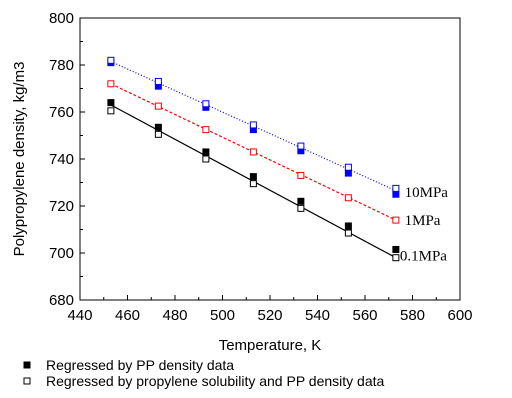 Image resolution: width=512 pixels, height=398 pixels. I want to click on legend-open-square-icon, so click(27, 381).